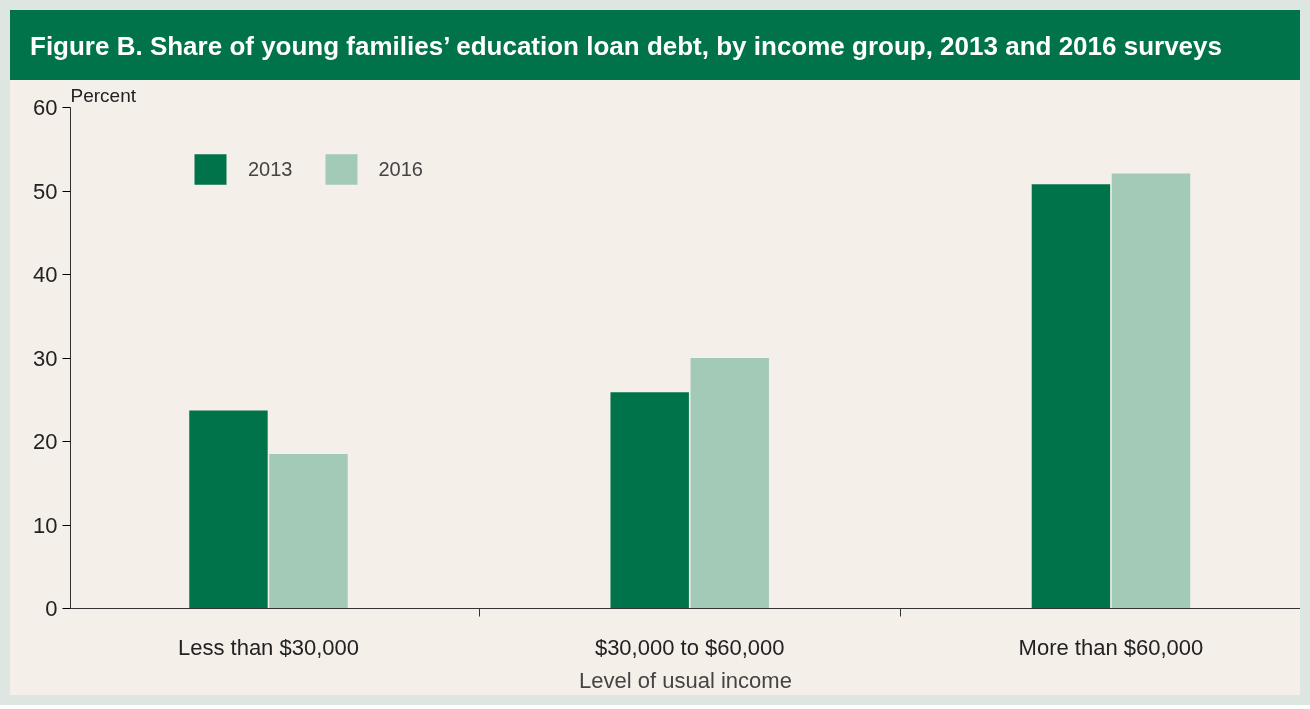 This screenshot has width=1310, height=709. What do you see at coordinates (1111, 647) in the screenshot?
I see `x-tick-label: More than $60,000` at bounding box center [1111, 647].